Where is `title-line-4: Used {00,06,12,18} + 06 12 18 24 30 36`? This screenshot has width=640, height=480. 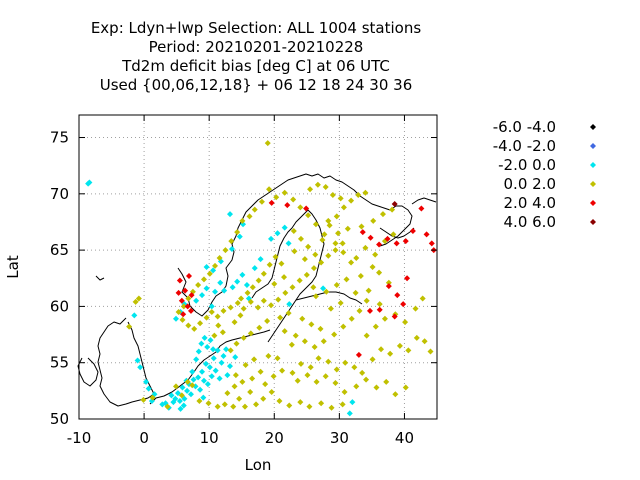 title-line-4: Used {00,06,12,18} + 06 12 18 24 30 36 is located at coordinates (256, 85).